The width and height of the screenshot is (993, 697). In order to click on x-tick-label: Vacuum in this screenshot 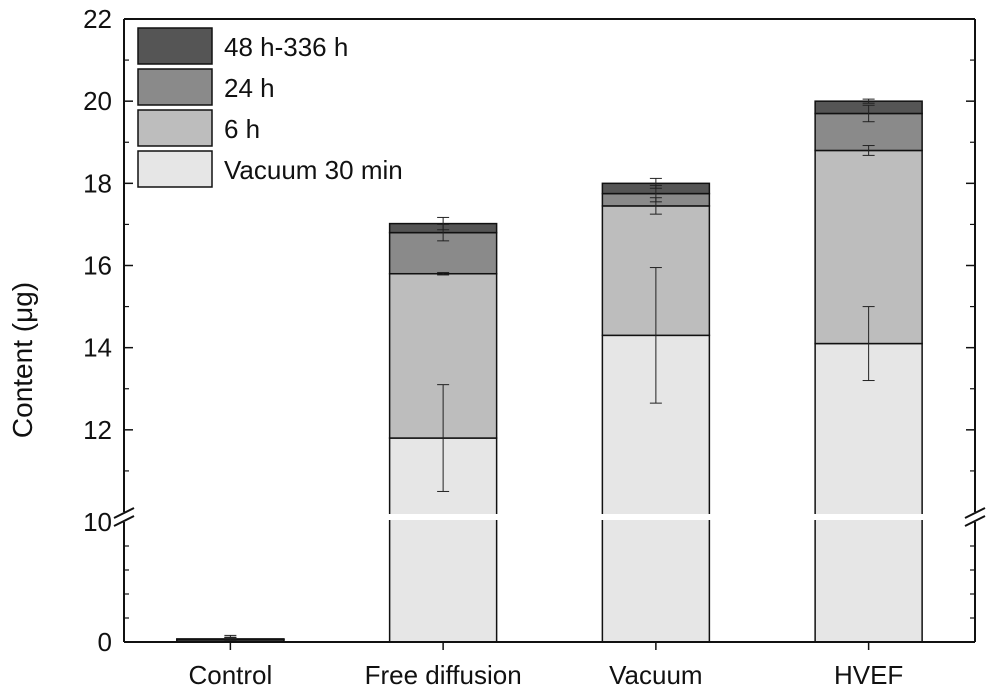, I will do `click(655, 675)`.